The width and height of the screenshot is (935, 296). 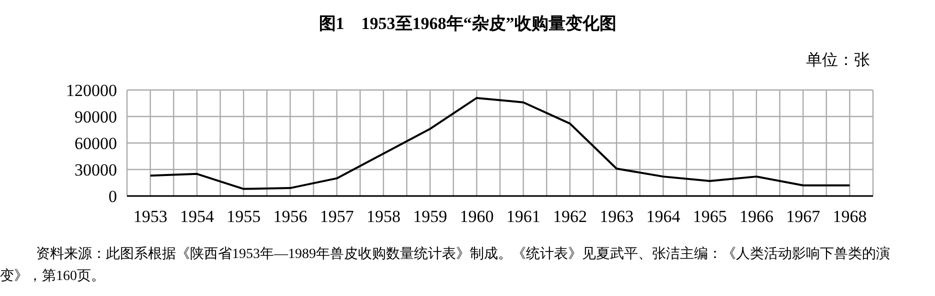 I want to click on x-tick-label: 1965, so click(x=709, y=216).